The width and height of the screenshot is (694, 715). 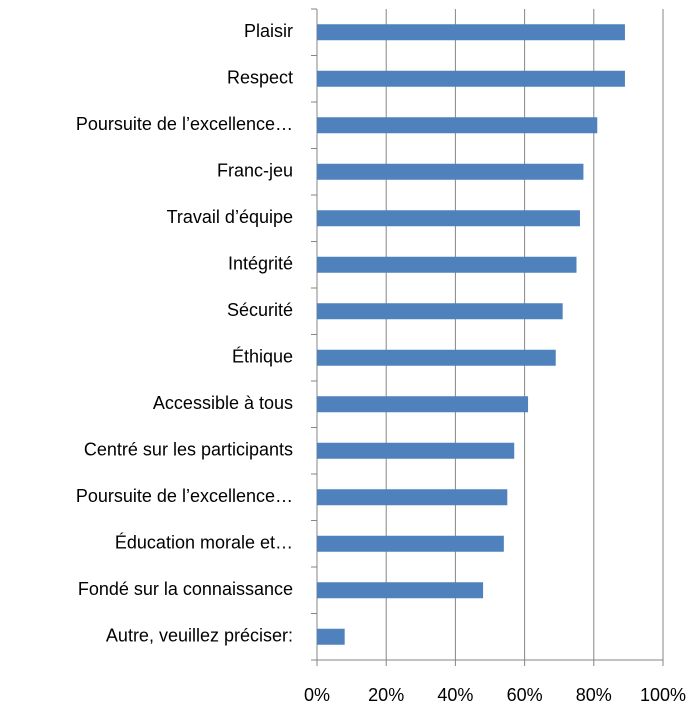 I want to click on y-tick-label: Autre, veuillez préciser:, so click(x=199, y=636).